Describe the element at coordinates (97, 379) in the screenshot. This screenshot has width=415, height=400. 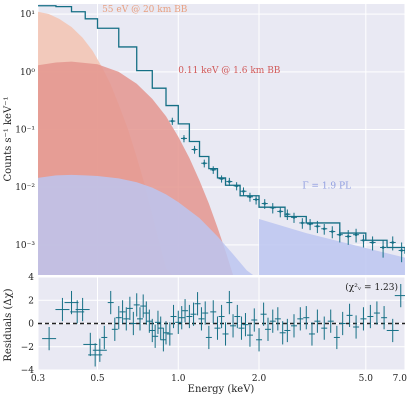
I see `x-tick-label-1: 0.5` at that location.